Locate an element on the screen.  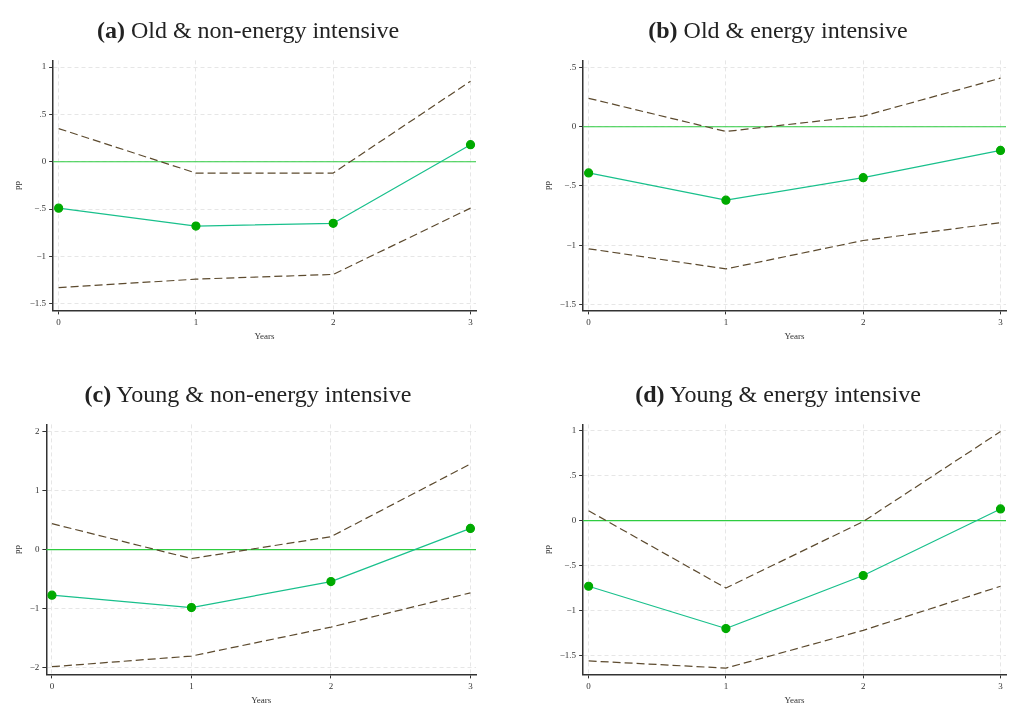
chart-title: (a) Old & non-energy intensive is located at coordinates (248, 30).